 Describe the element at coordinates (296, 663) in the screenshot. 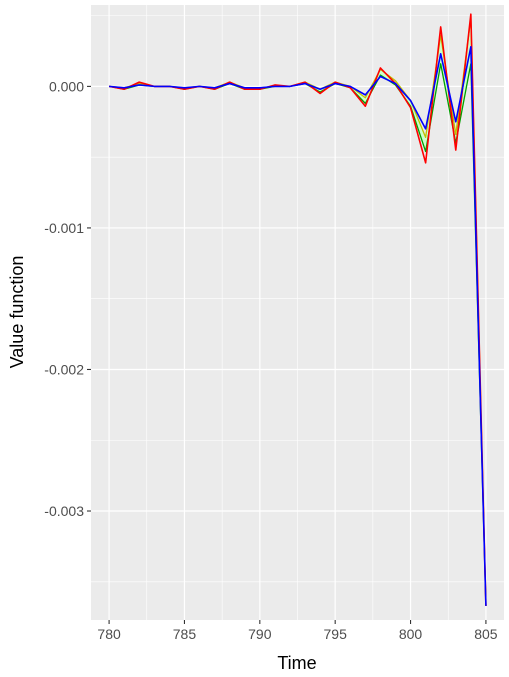

I see `x-axis-title: Time` at that location.